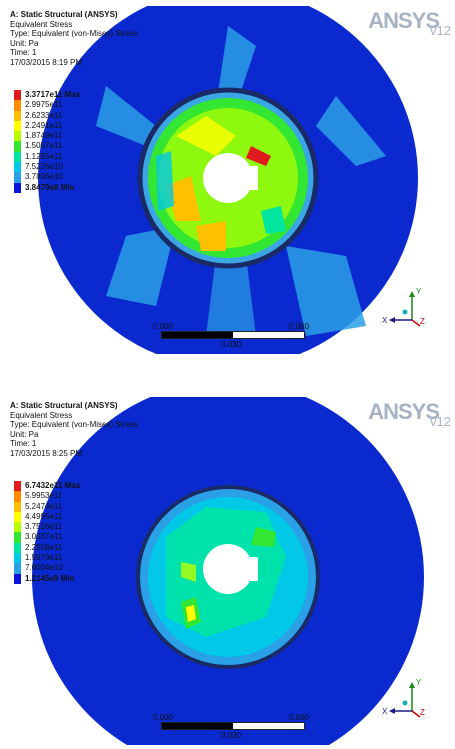 Image resolution: width=455 pixels, height=749 pixels. Describe the element at coordinates (44, 136) in the screenshot. I see `legend-level: 1.8749e11` at that location.